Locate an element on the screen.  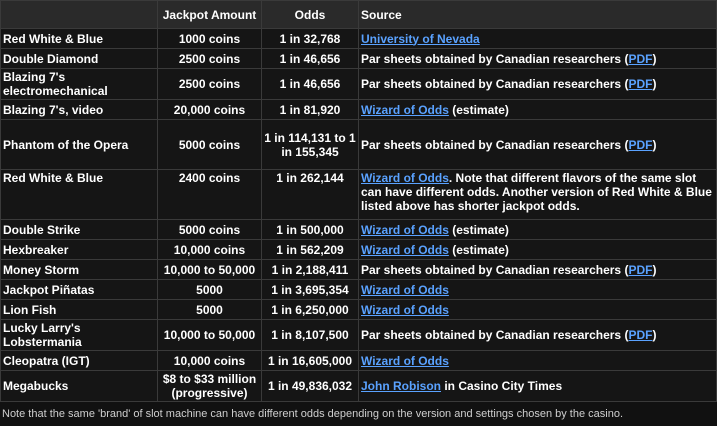
machine-name-cell: Phantom of the Opera is located at coordinates (79, 144).